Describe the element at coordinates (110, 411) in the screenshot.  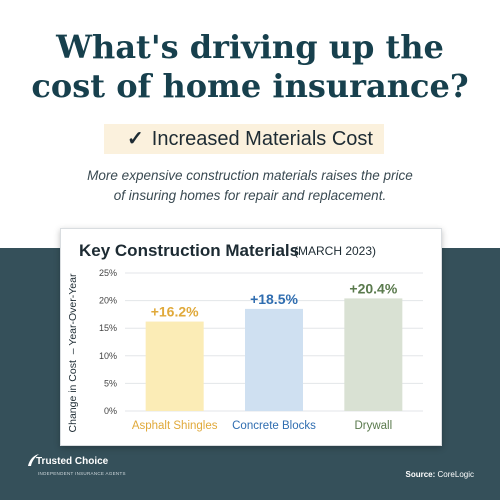
I see `y-tick-label: 0%` at that location.